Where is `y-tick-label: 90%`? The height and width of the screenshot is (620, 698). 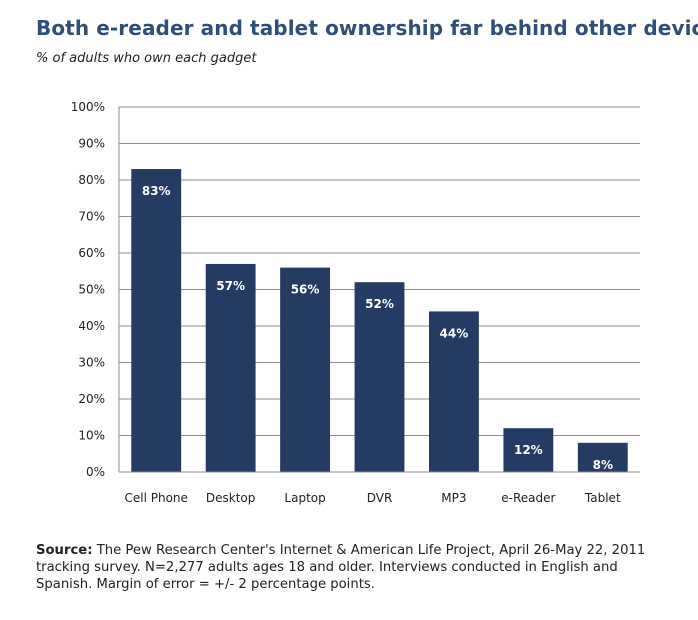 y-tick-label: 90% is located at coordinates (91, 144).